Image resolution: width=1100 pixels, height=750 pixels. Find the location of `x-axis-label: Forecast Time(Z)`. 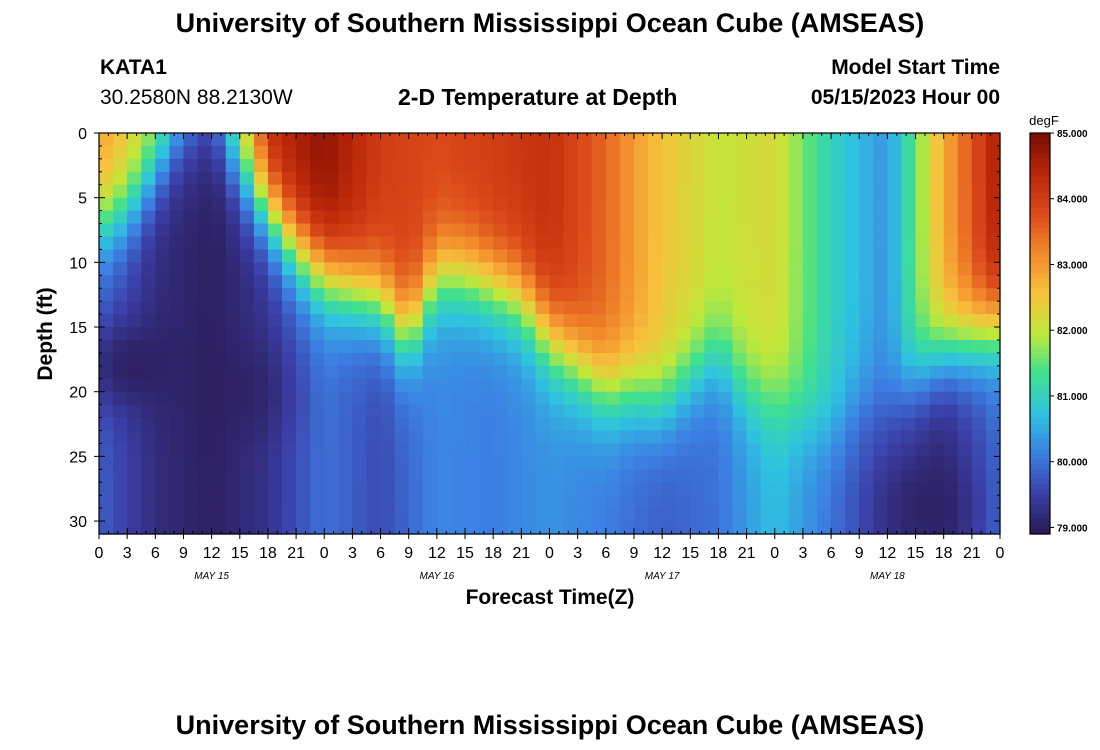

x-axis-label: Forecast Time(Z) is located at coordinates (550, 597).